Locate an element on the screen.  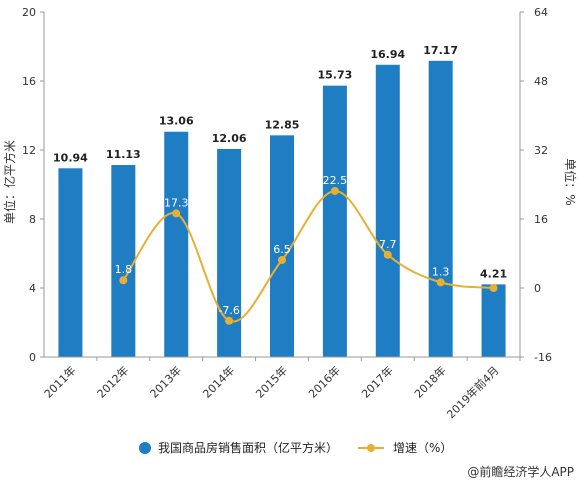
growth-value-label-7: 1.3 is located at coordinates (441, 271).